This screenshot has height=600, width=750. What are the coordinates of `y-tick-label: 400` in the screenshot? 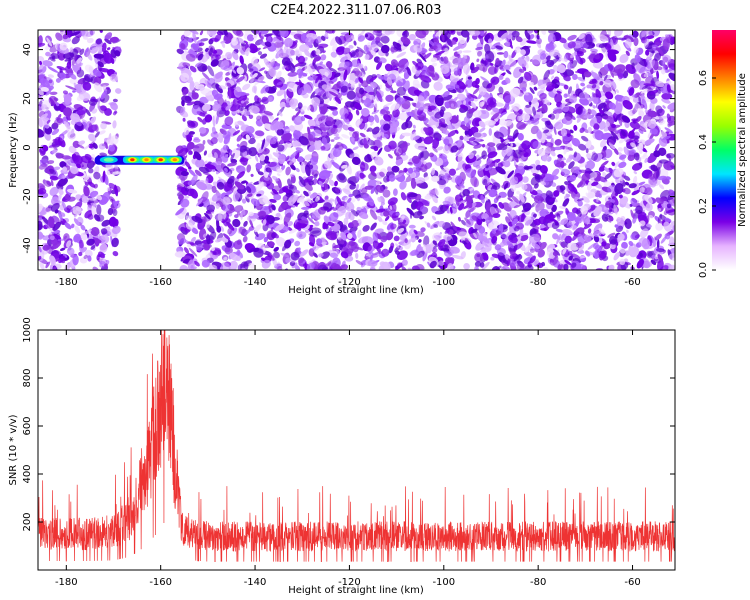 It's located at (27, 473).